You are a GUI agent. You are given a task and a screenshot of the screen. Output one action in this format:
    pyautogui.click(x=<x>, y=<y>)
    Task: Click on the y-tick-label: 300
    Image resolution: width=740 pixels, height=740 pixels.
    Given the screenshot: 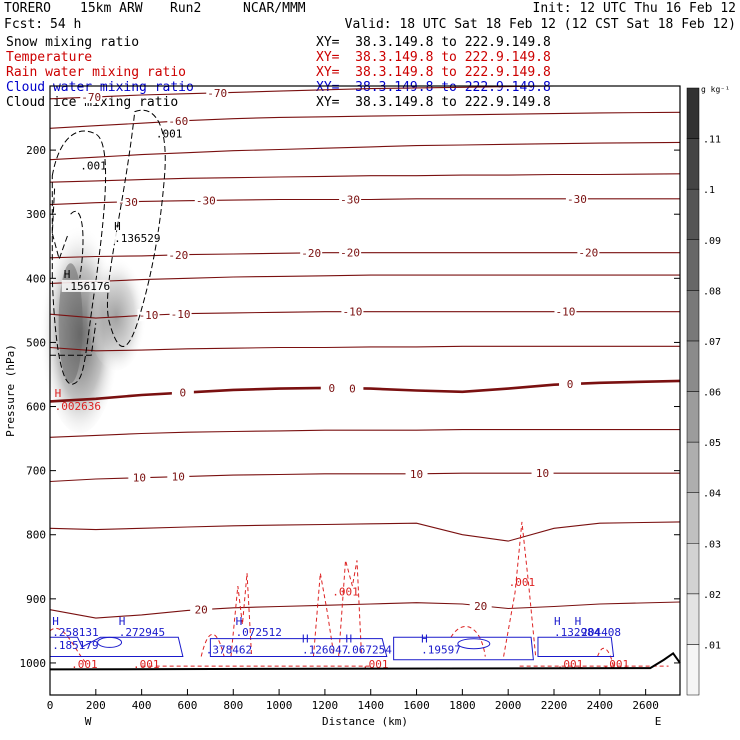 What is the action you would take?
    pyautogui.click(x=36, y=214)
    